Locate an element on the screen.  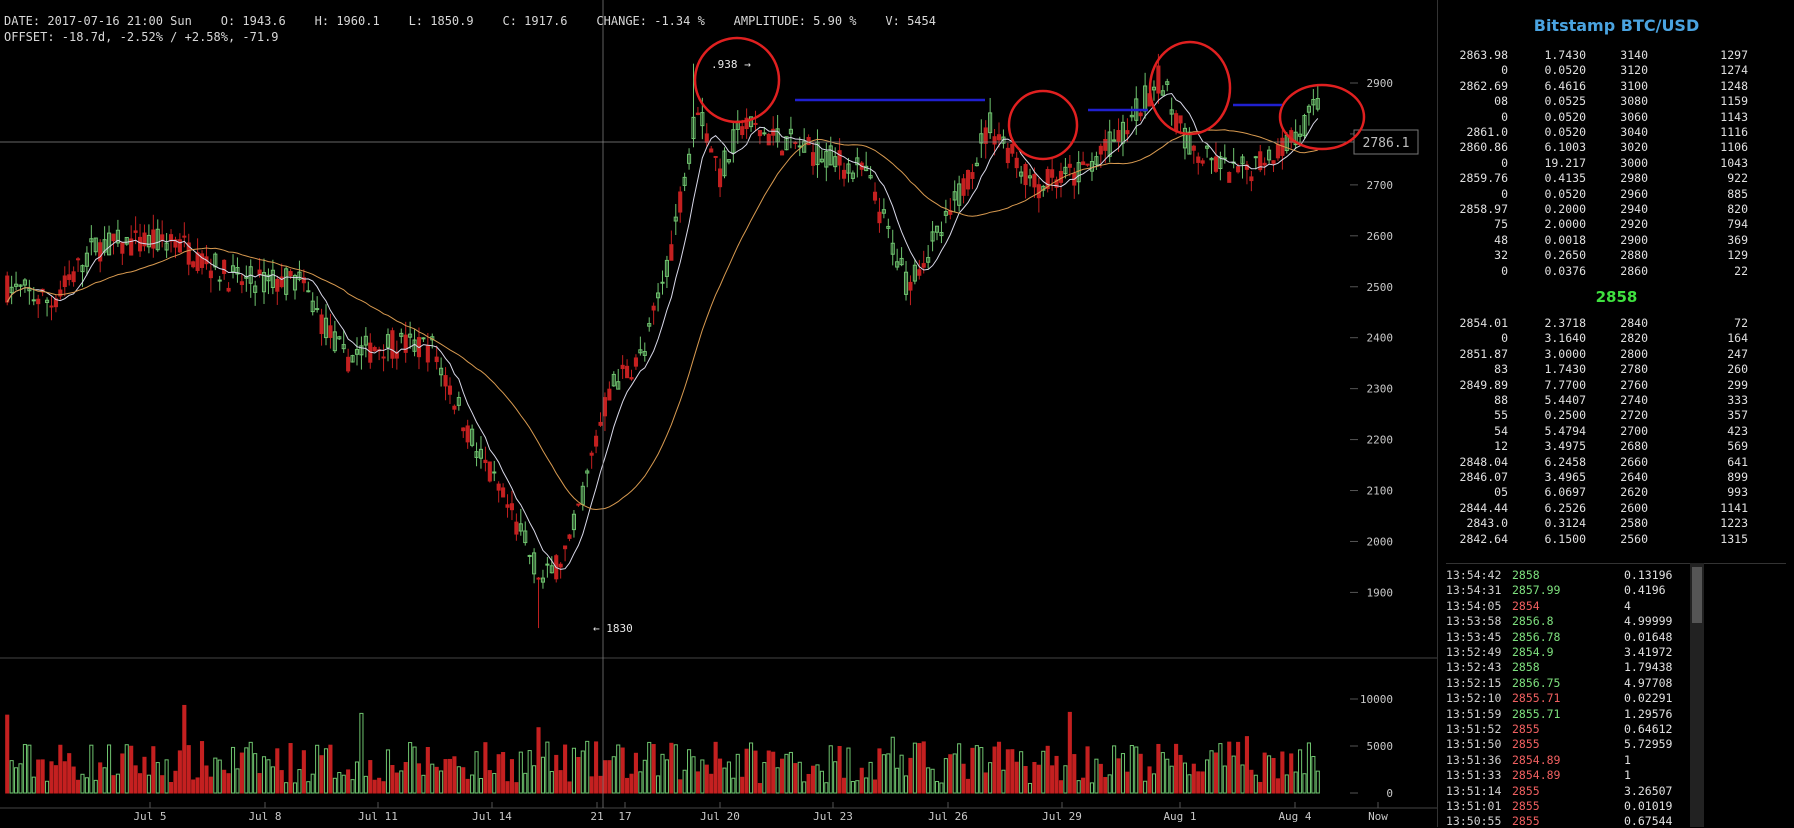
bid-row: 2846.07 3.4965 2640 899 is located at coordinates (1618, 477).